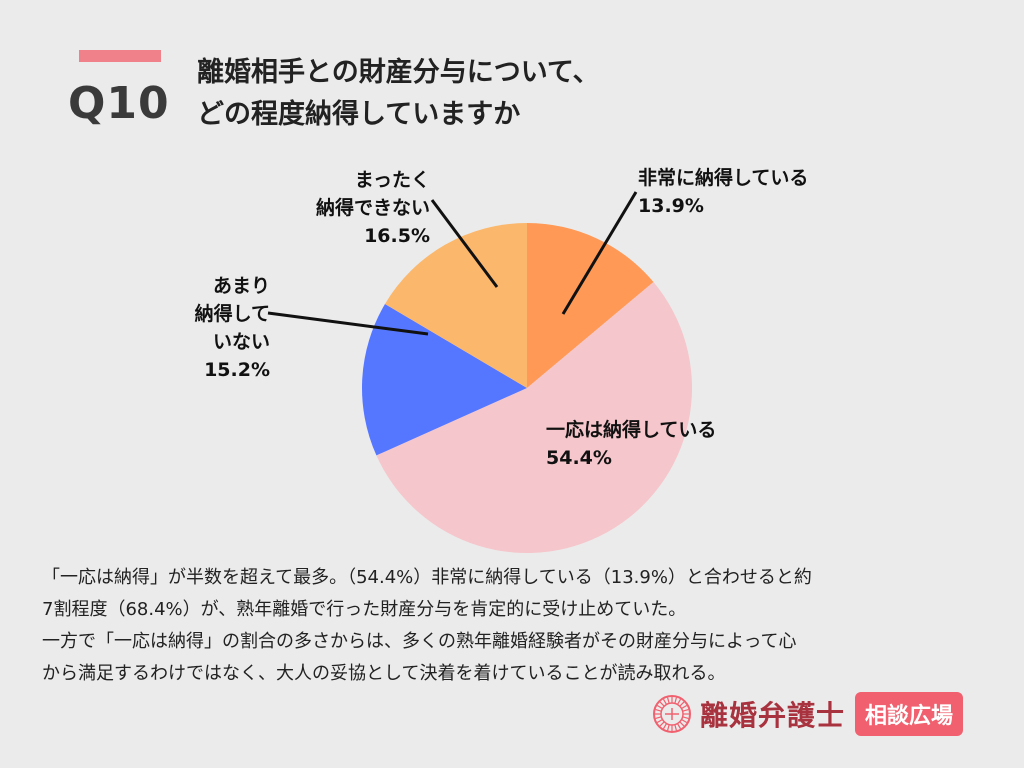 This screenshot has width=1024, height=768. I want to click on slice-label-not-at-all: まったく 納得できない 16.5%, so click(355, 208).